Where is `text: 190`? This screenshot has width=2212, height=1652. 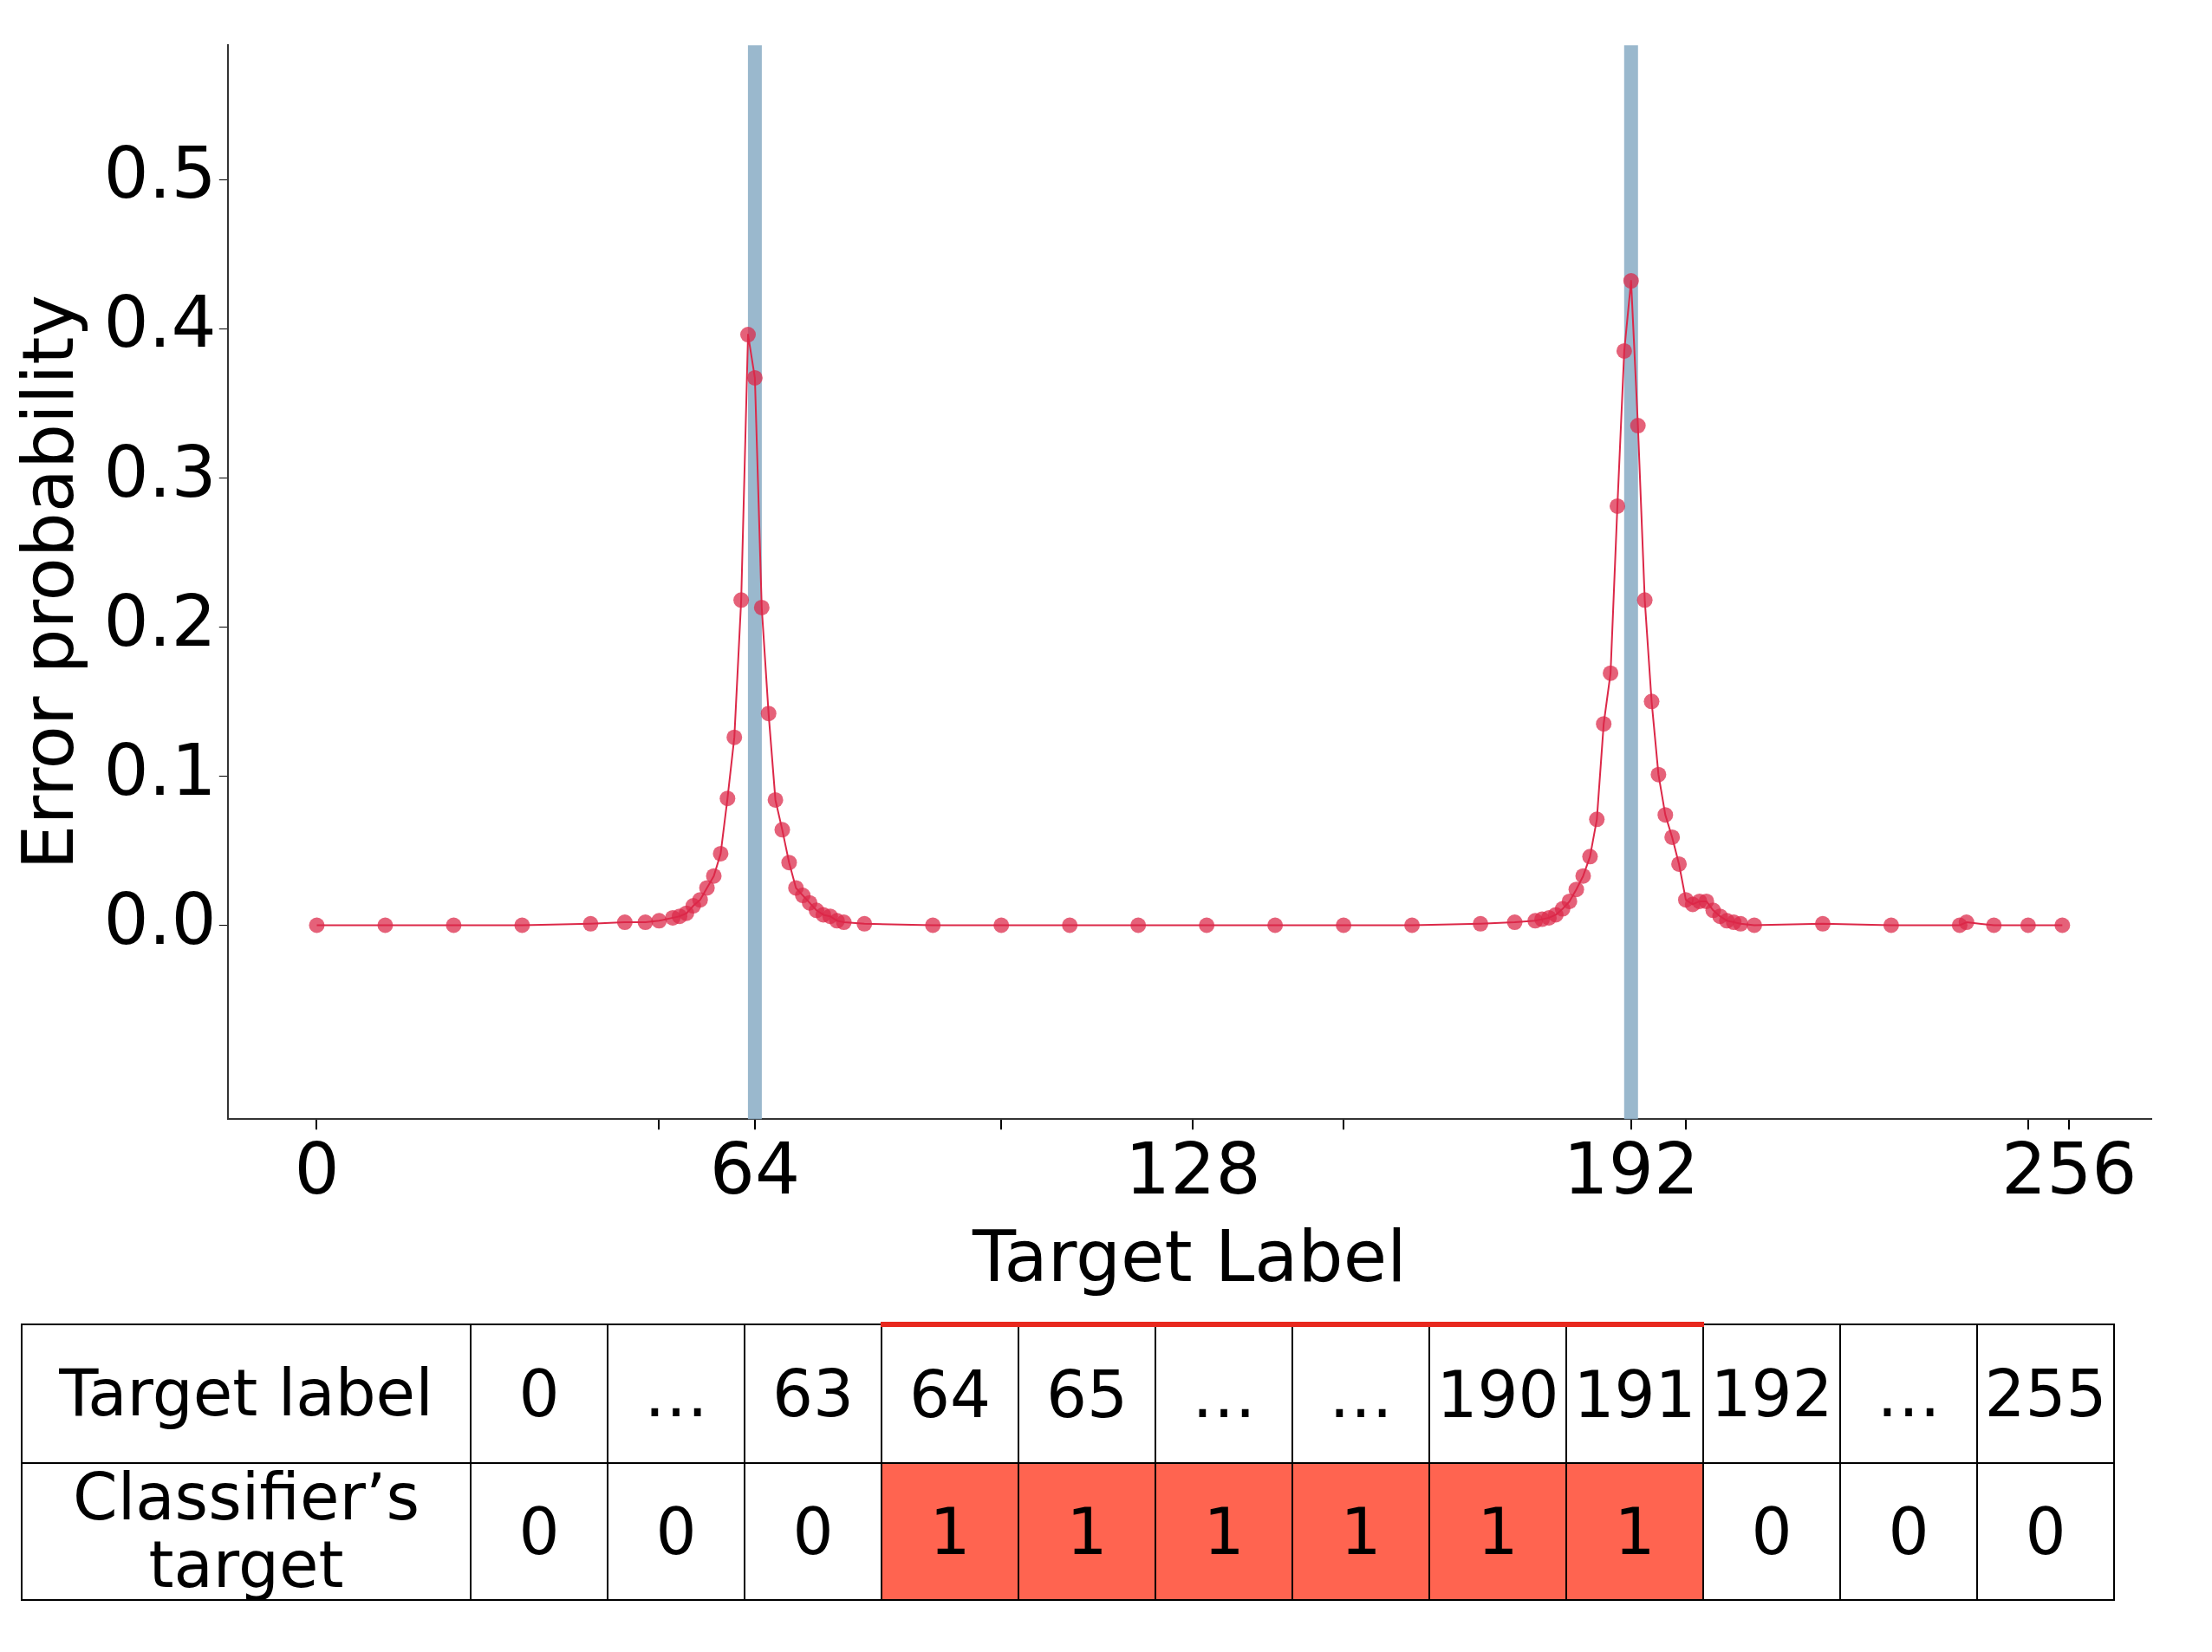
text: 190 is located at coordinates (1497, 1393).